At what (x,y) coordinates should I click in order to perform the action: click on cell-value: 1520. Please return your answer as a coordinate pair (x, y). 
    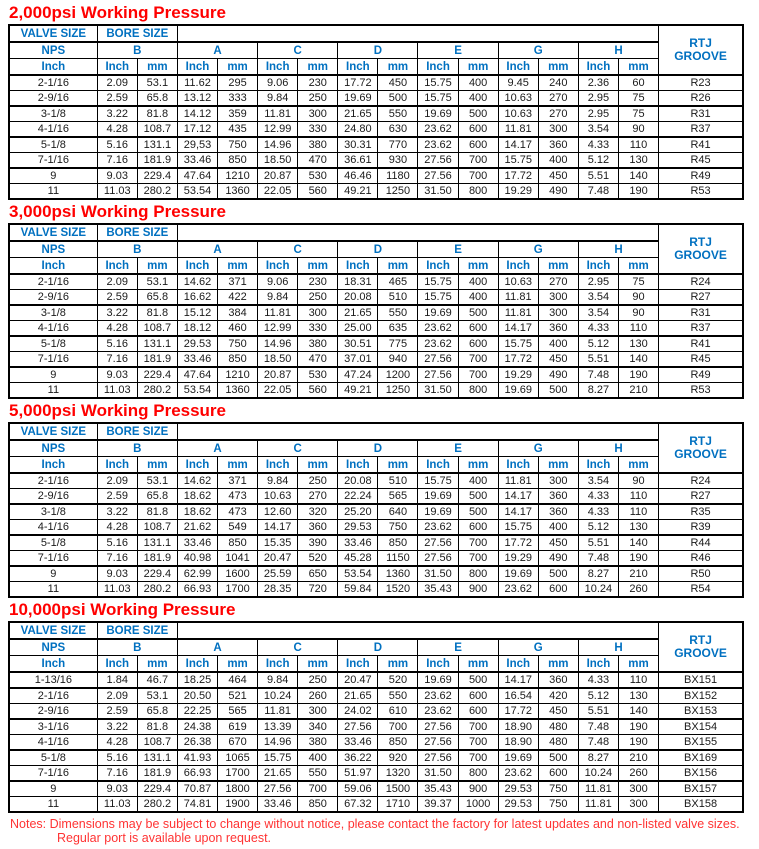
    Looking at the image, I should click on (398, 589).